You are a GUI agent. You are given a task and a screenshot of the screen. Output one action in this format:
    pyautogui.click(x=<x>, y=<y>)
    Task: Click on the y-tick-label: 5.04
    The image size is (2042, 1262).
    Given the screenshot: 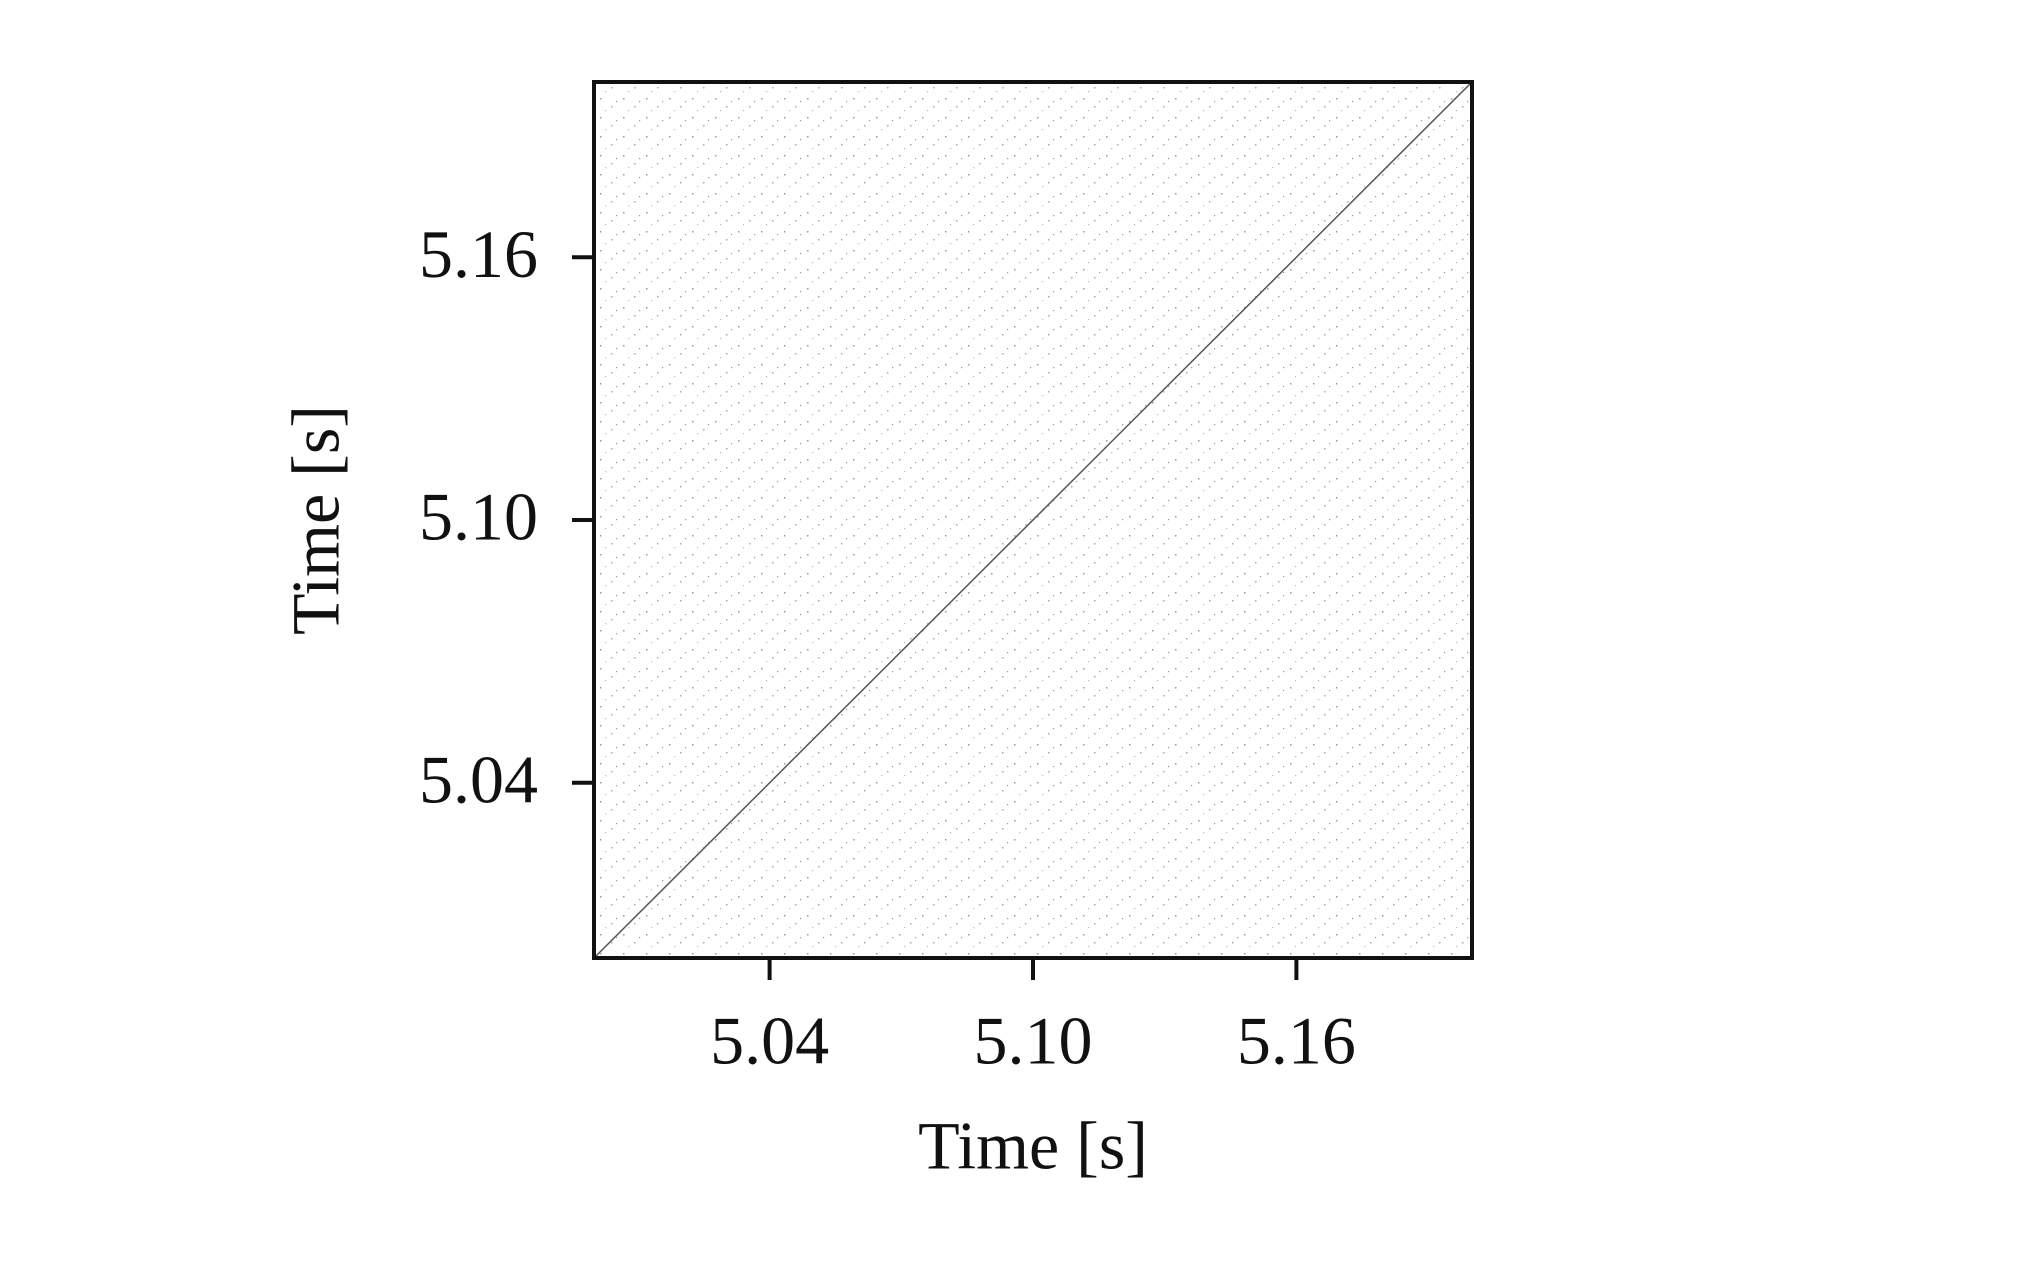 What is the action you would take?
    pyautogui.click(x=478, y=779)
    